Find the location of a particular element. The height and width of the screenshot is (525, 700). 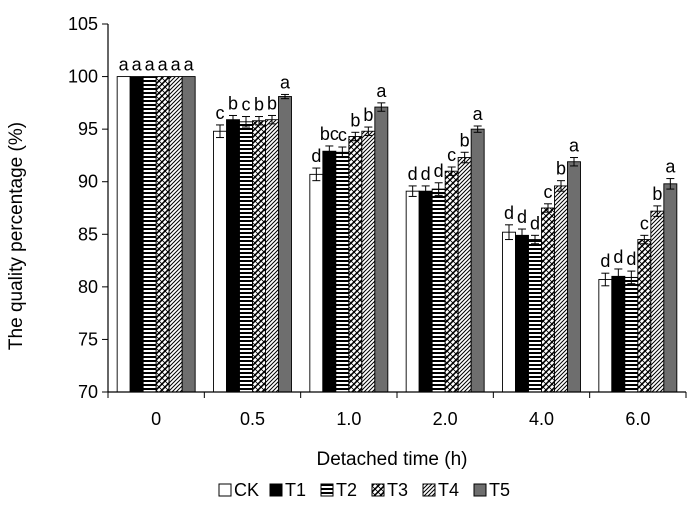

legend-label-t5: T5 is located at coordinates (499, 490).